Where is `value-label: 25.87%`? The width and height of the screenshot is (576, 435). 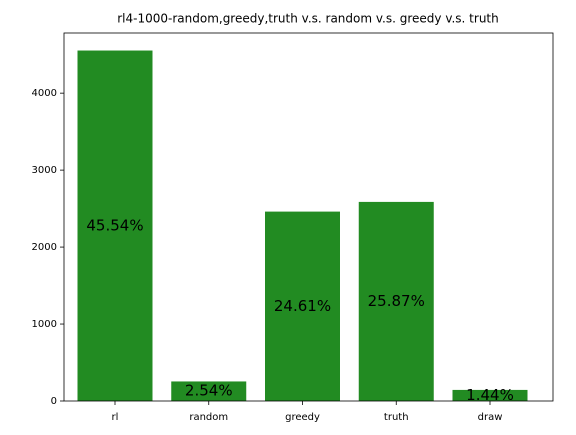 value-label: 25.87% is located at coordinates (396, 301).